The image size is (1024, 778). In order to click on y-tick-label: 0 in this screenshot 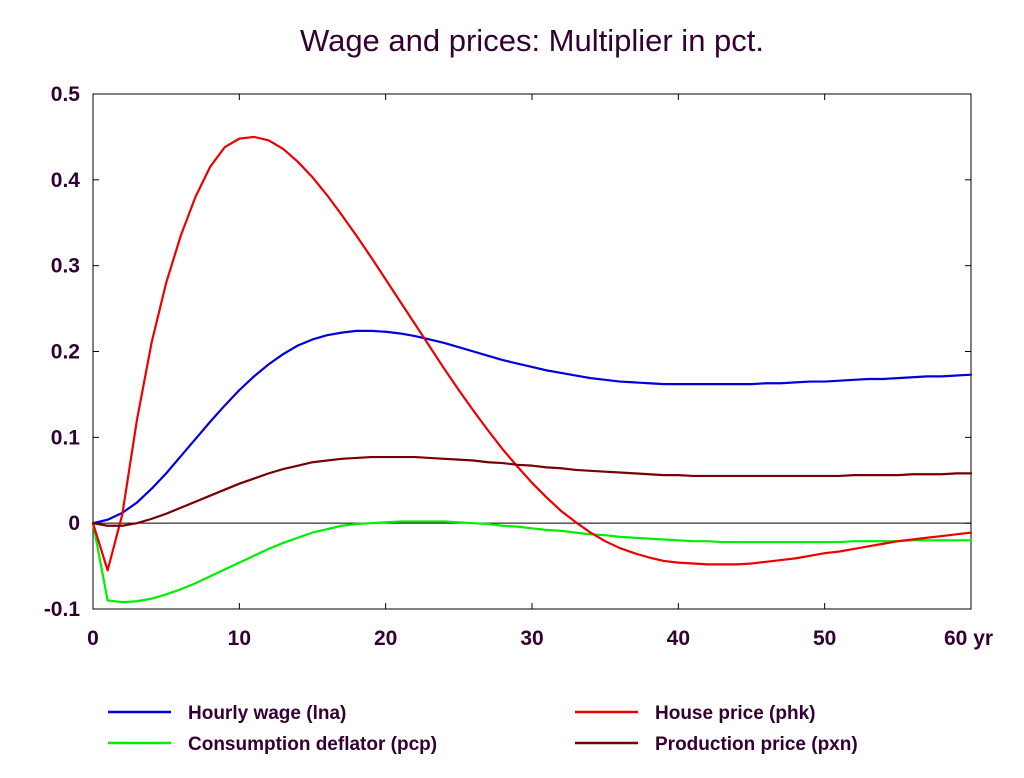, I will do `click(74, 523)`.